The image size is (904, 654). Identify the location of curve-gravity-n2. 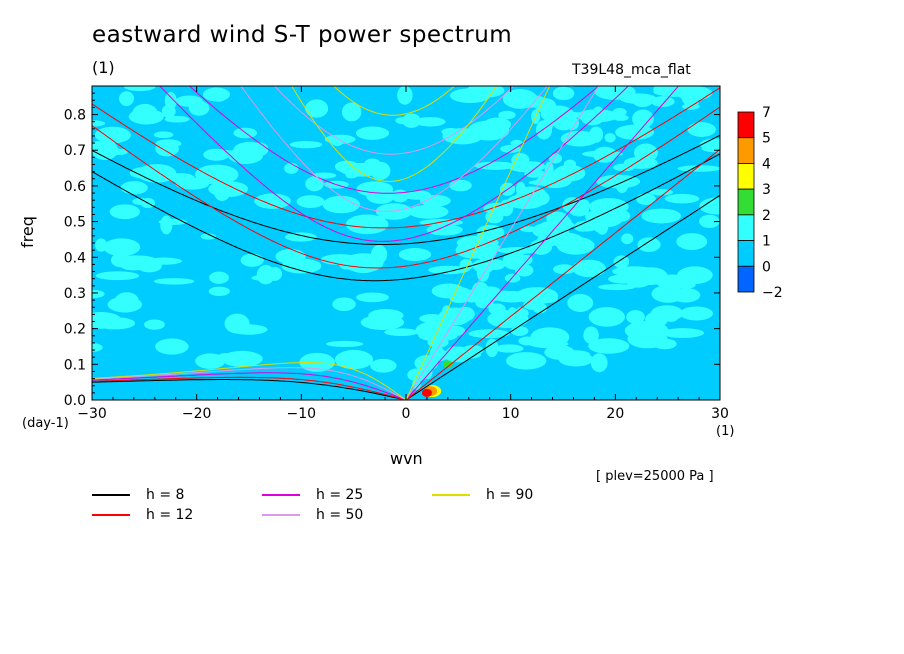
(394, 101).